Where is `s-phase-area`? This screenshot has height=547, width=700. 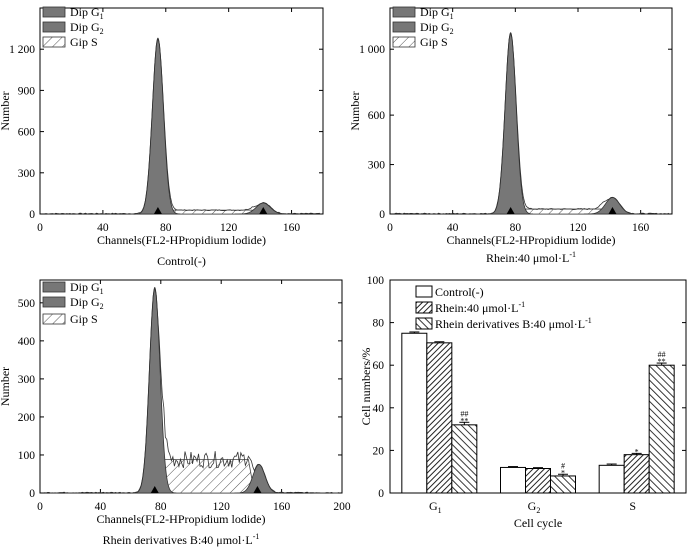
s-phase-area is located at coordinates (206, 476).